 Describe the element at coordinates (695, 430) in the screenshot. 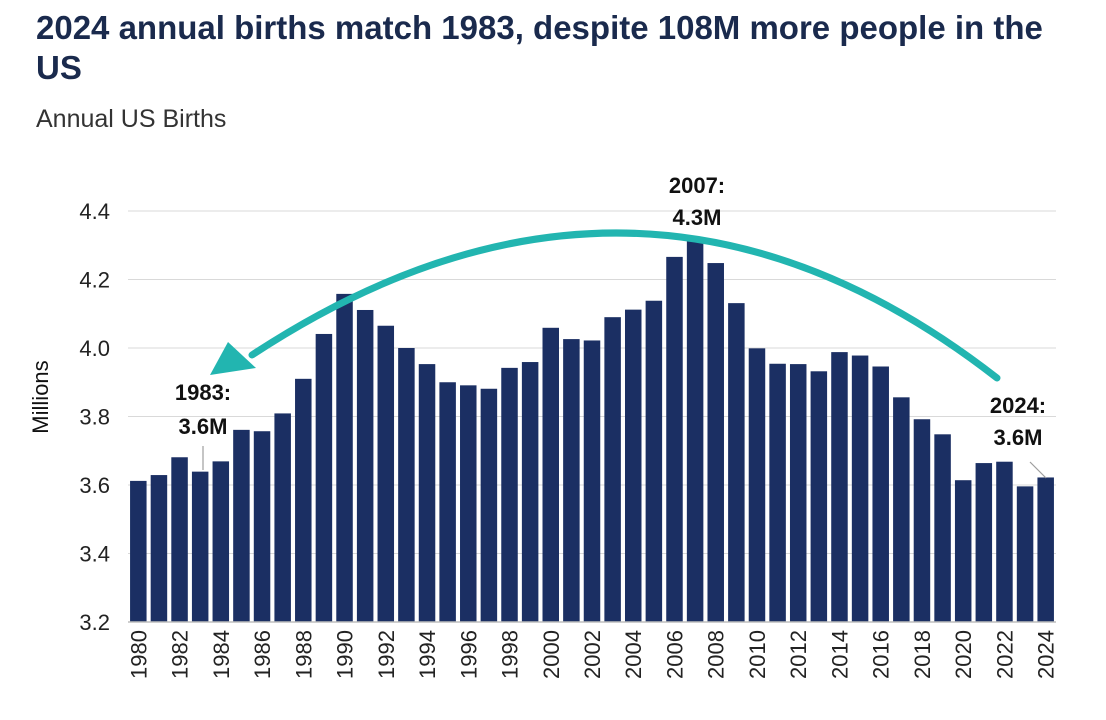

I see `bar-2007` at that location.